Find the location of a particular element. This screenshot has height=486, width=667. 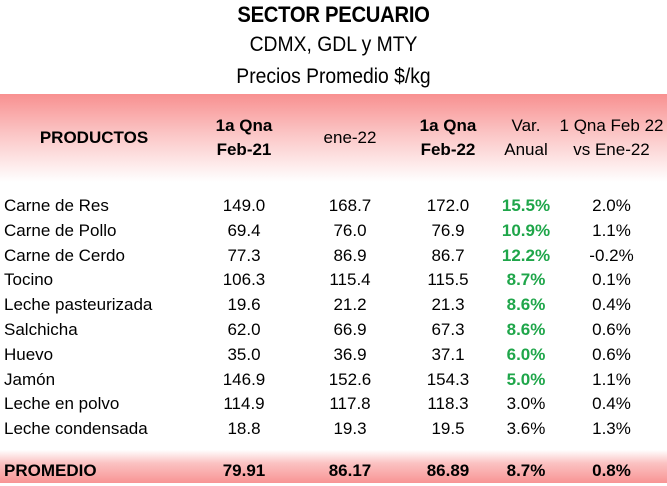

price-feb21: 146.9 is located at coordinates (244, 379).